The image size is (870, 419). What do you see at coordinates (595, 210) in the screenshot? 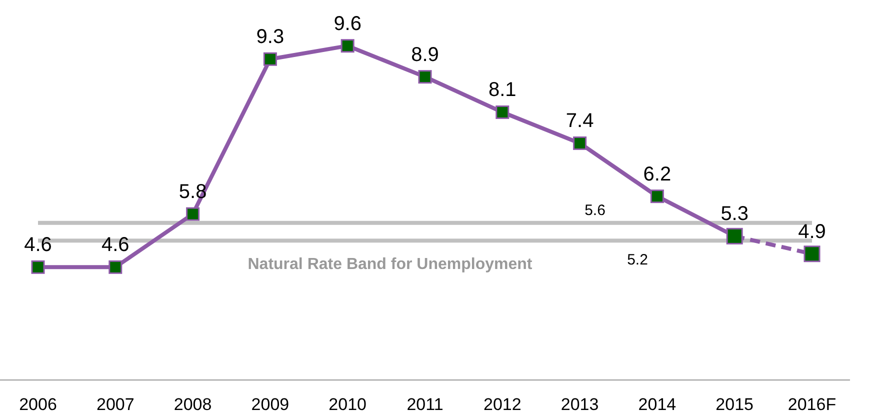
I see `ref-line-label: 5.6` at bounding box center [595, 210].